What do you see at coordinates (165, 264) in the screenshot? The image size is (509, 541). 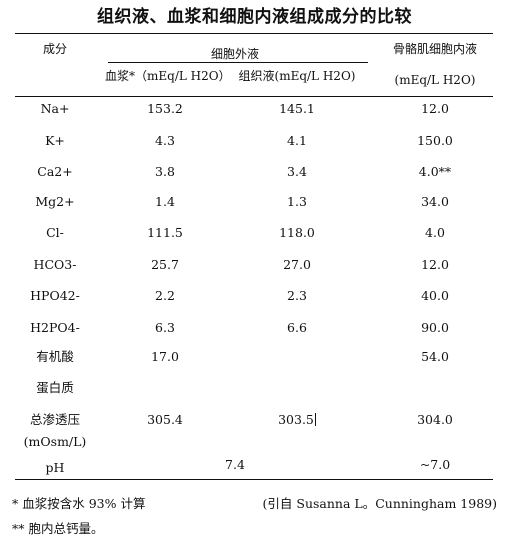 I see `row-plasma: 25.7` at bounding box center [165, 264].